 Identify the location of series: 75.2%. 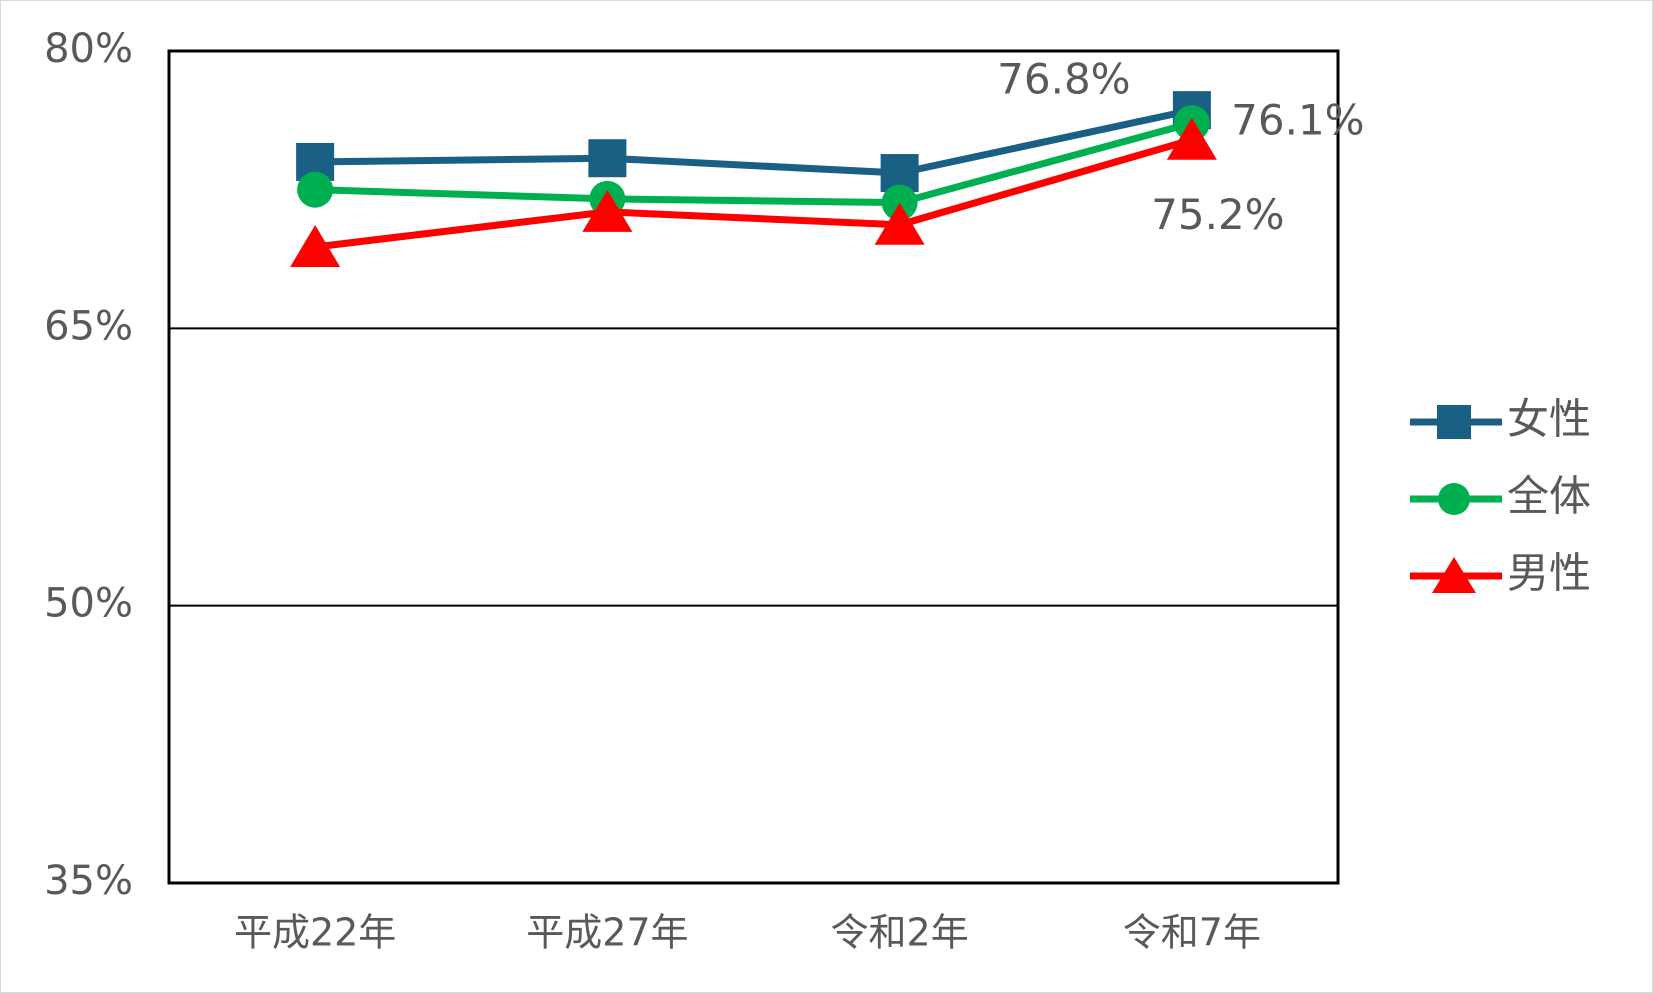
(787, 192).